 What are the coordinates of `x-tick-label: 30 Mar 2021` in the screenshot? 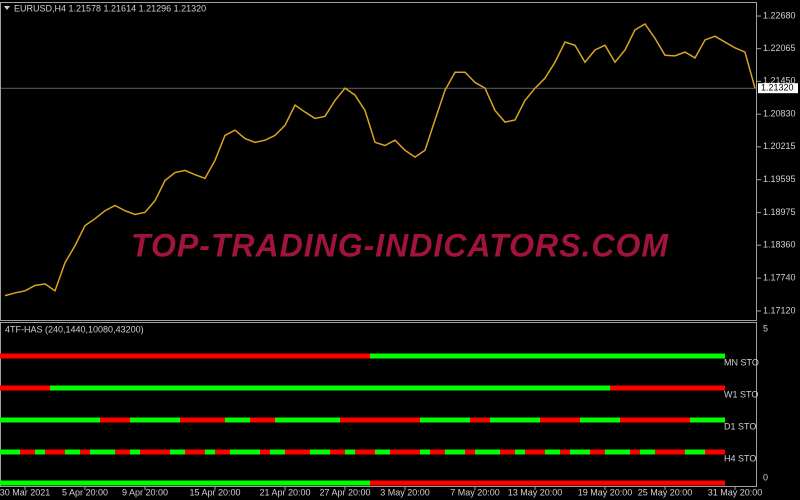 It's located at (25, 492).